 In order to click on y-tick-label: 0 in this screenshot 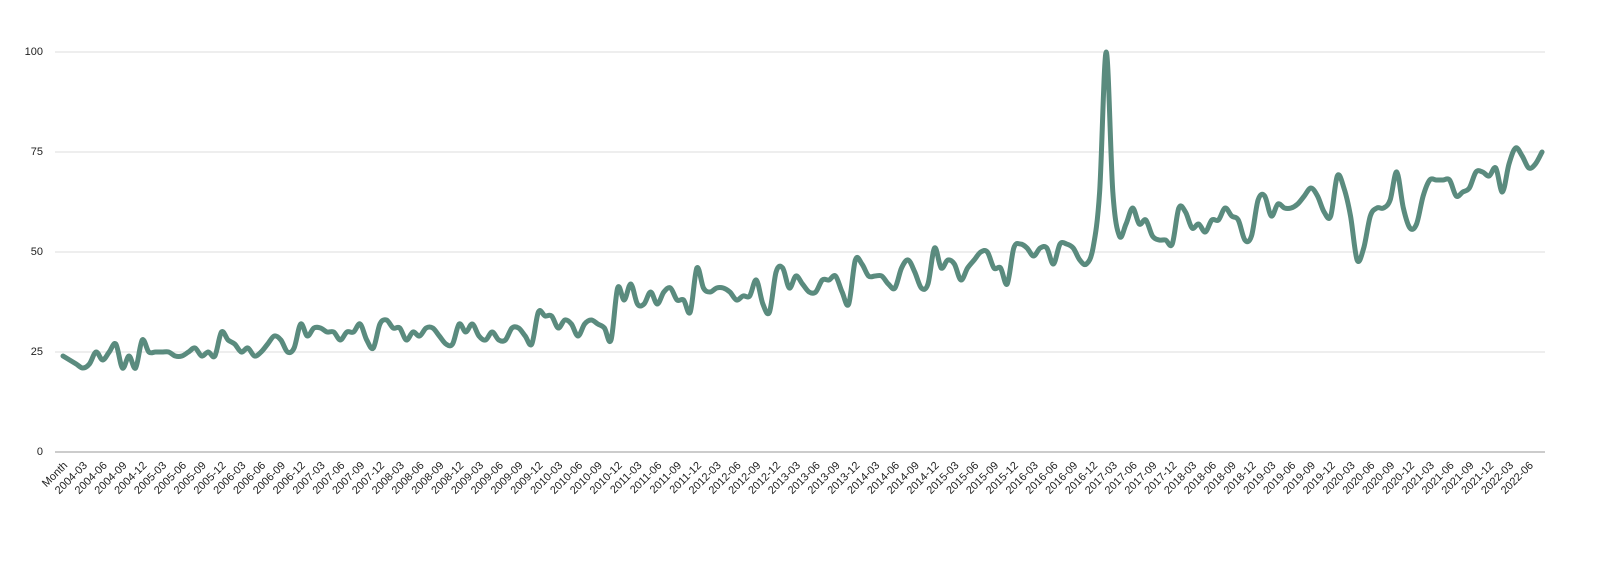, I will do `click(40, 452)`.